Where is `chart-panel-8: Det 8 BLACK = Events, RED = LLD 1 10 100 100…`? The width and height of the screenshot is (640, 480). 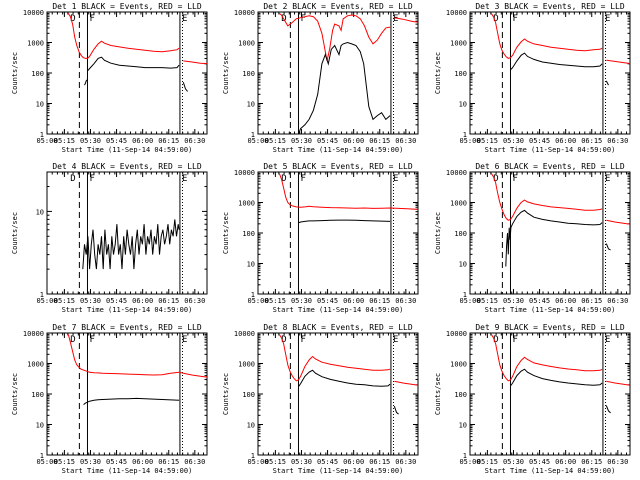 chart-panel-8: Det 8 BLACK = Events, RED = LLD 1 10 100 100… is located at coordinates (320, 399).